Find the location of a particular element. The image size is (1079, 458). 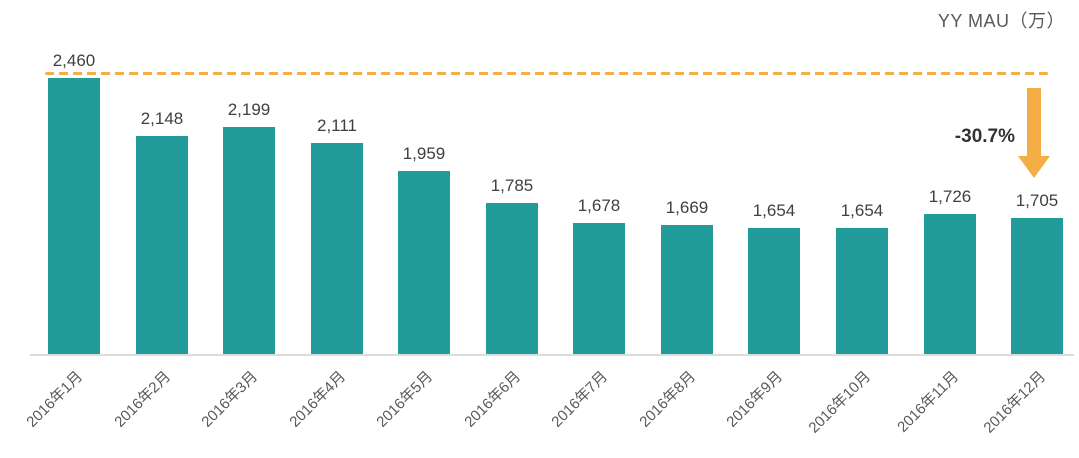

bar-2016年2月 is located at coordinates (162, 245).